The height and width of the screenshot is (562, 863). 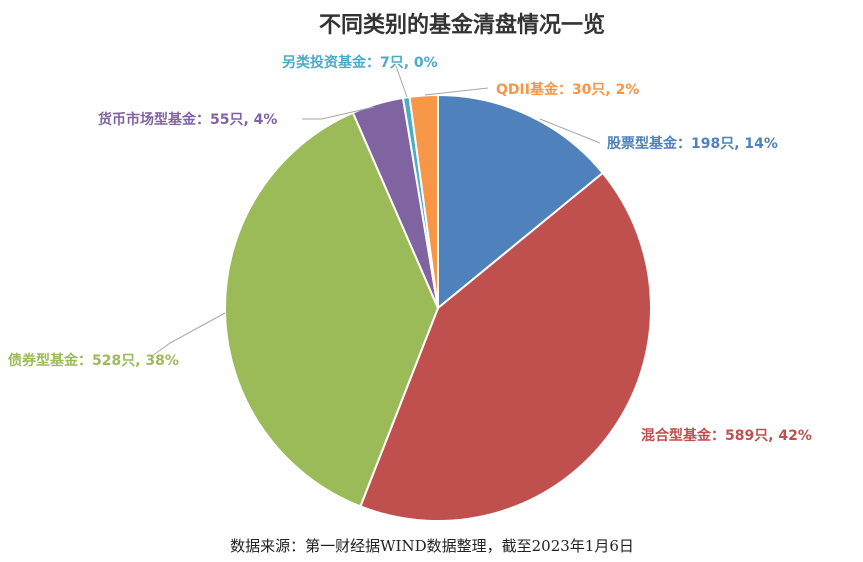 I want to click on slice-label-3: 债券型基金：528只, 38%, so click(x=93, y=360).